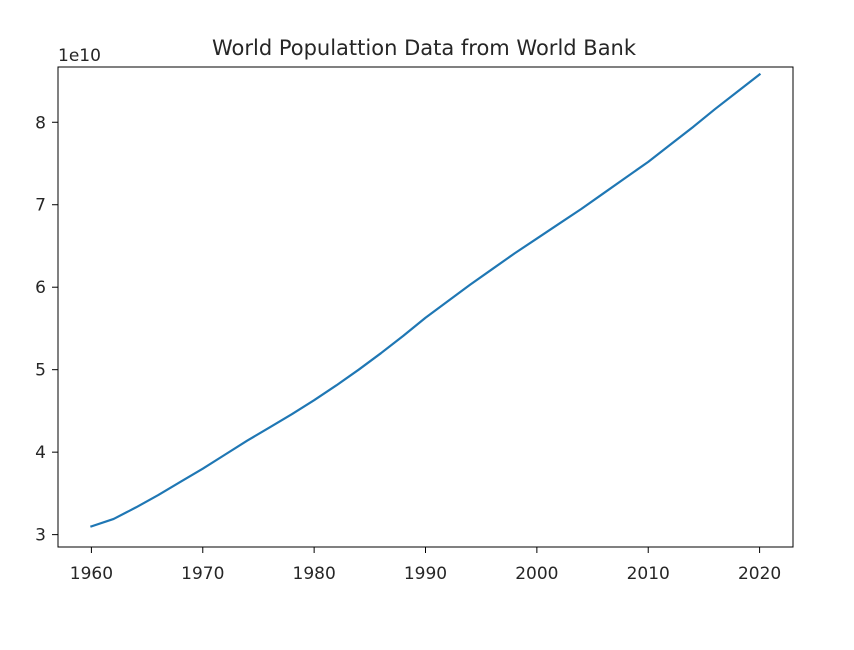 This screenshot has width=854, height=650. What do you see at coordinates (79, 56) in the screenshot?
I see `y-offset-label: 1e10` at bounding box center [79, 56].